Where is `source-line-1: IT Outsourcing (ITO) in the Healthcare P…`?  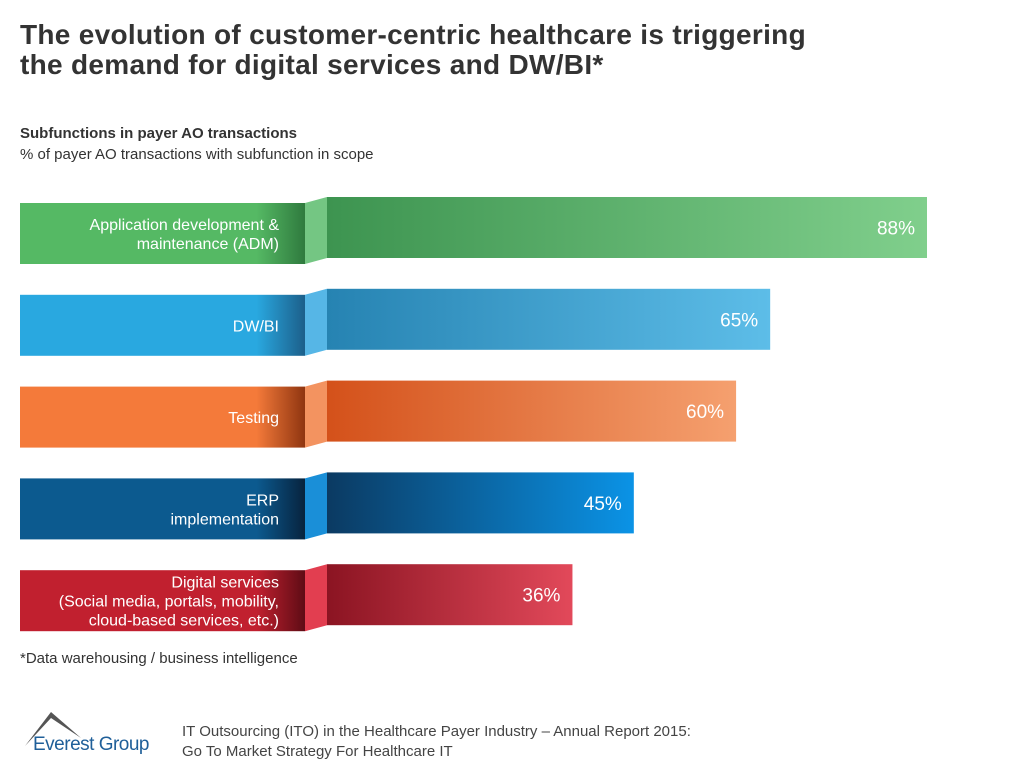 source-line-1: IT Outsourcing (ITO) in the Healthcare P… is located at coordinates (436, 731).